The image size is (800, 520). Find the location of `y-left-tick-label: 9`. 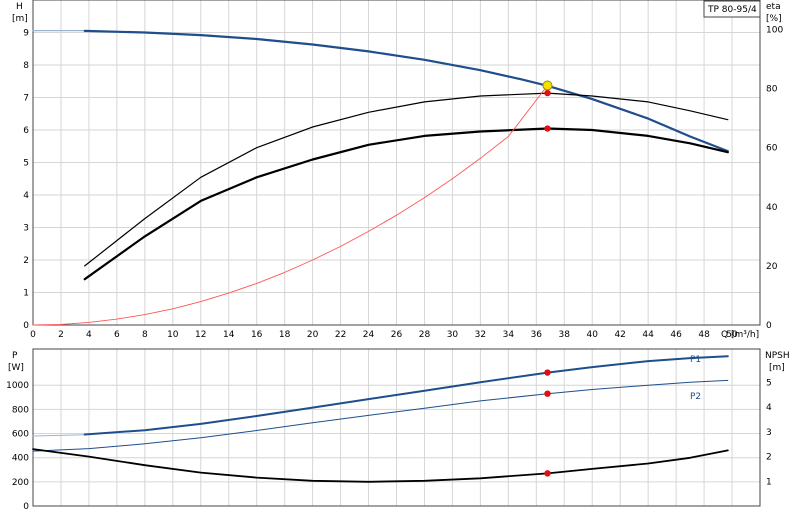

y-left-tick-label: 9 is located at coordinates (26, 34).